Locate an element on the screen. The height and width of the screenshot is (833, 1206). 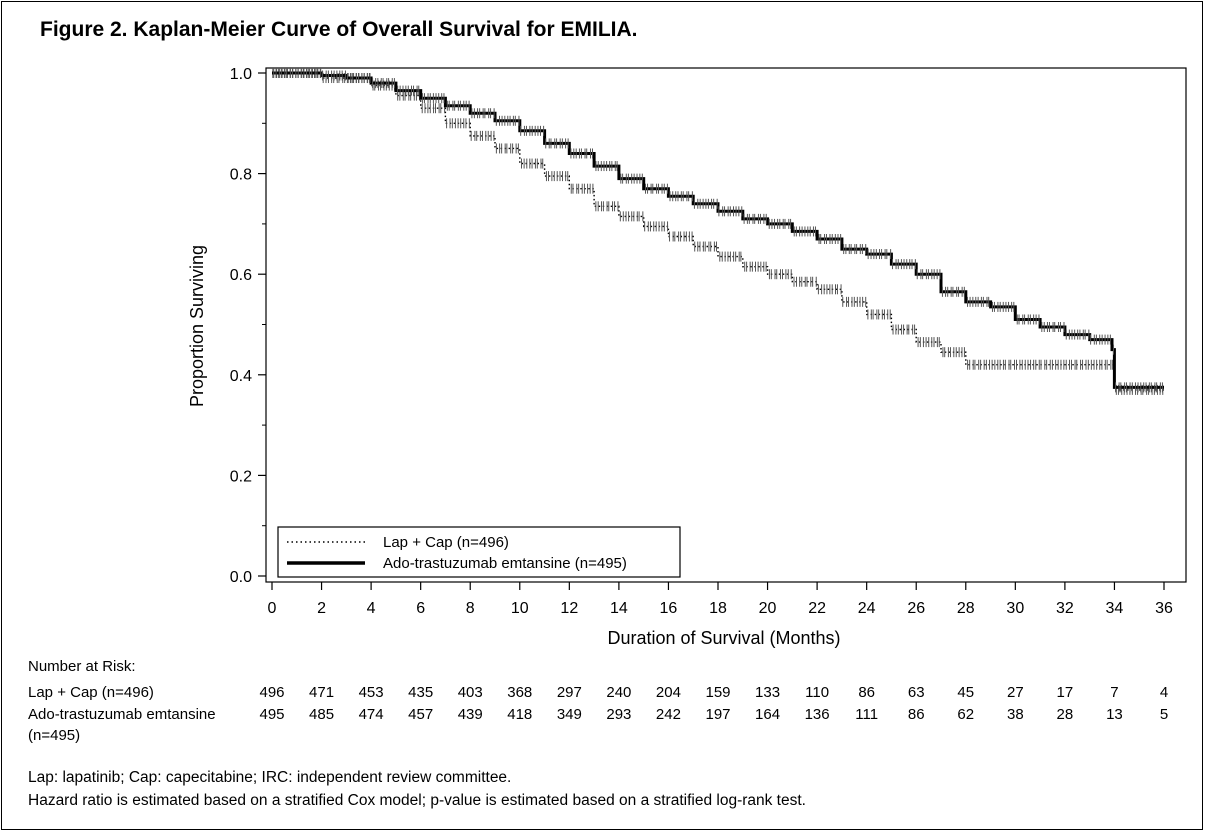
risk-count: 368 is located at coordinates (520, 692).